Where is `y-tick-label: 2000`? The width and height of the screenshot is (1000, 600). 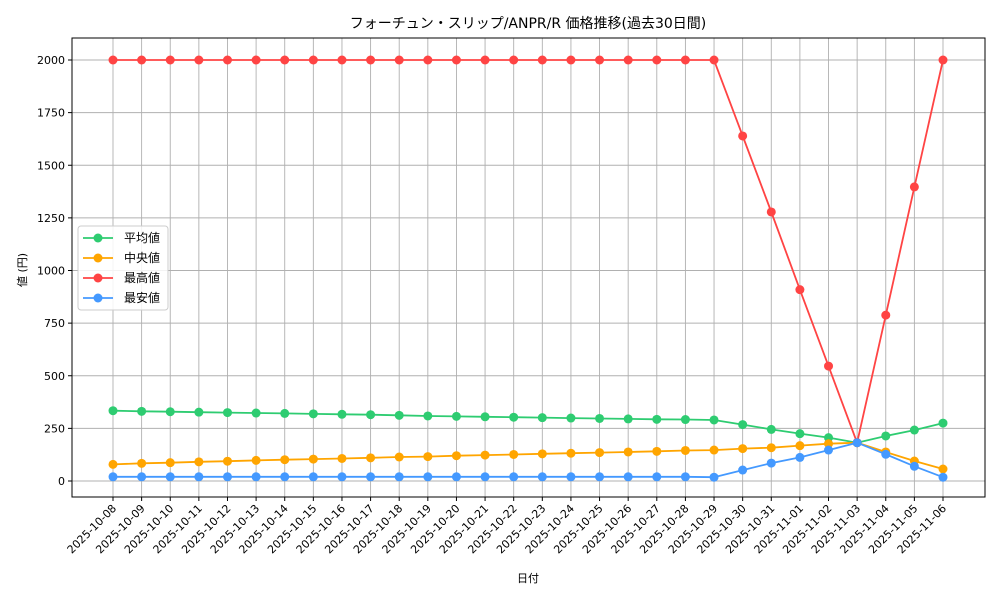
y-tick-label: 2000 is located at coordinates (51, 60).